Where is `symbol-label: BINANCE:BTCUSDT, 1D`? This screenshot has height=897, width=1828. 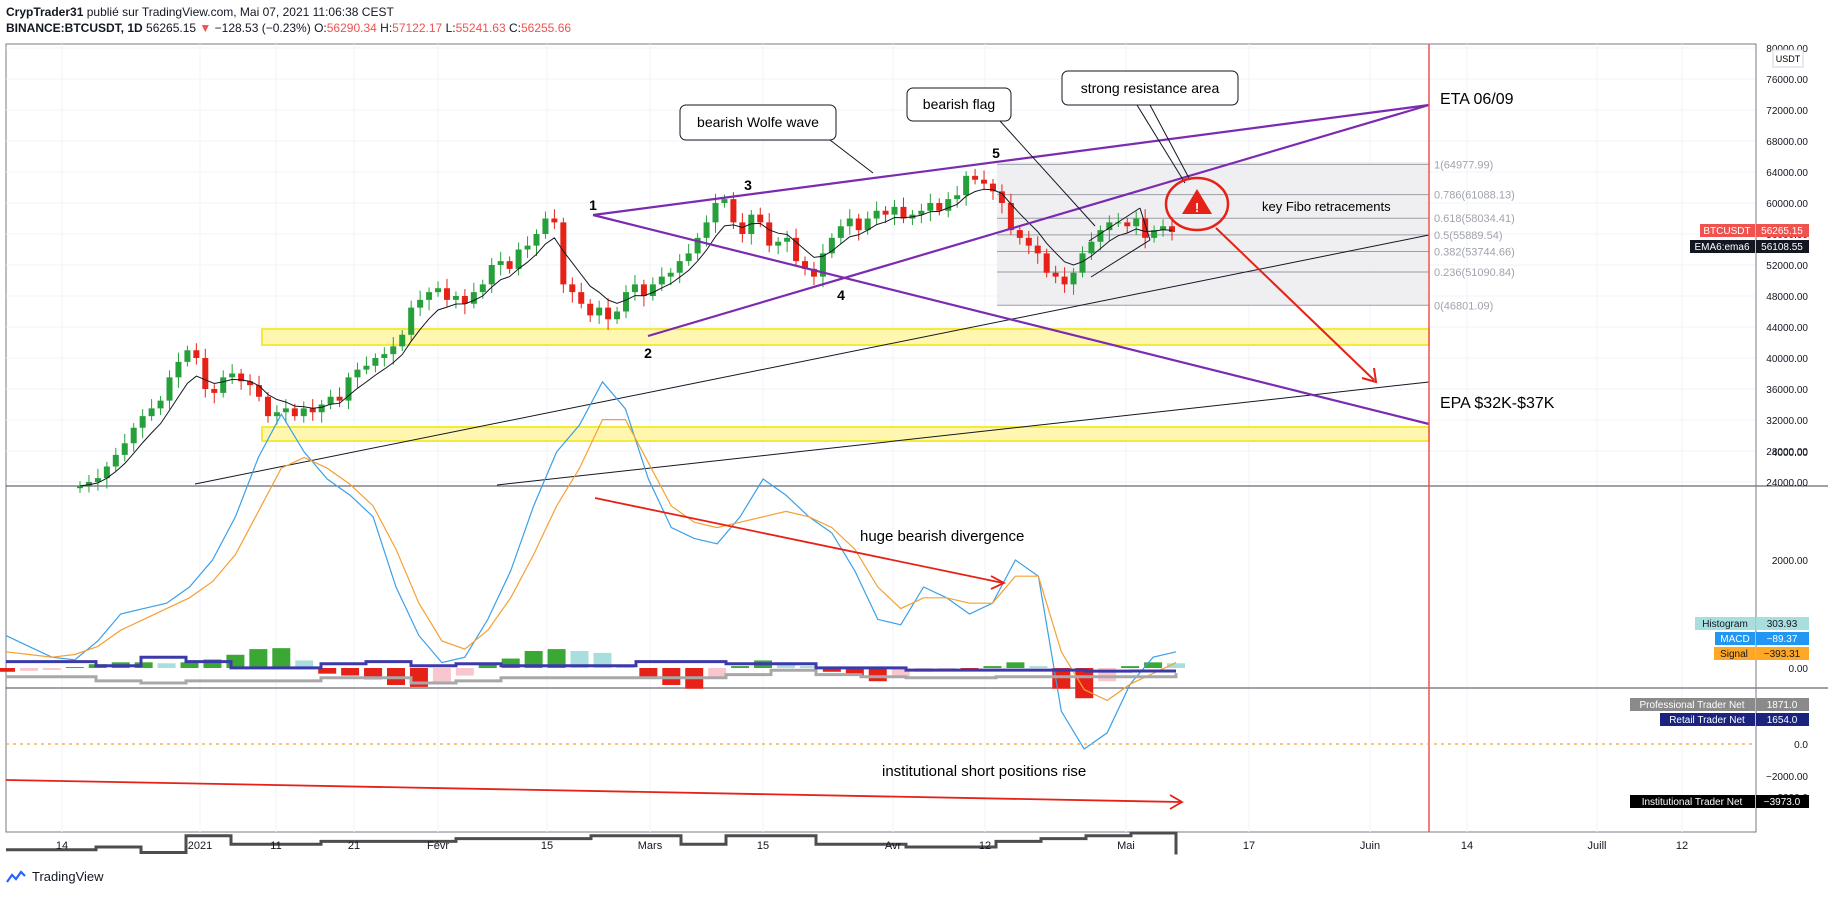 symbol-label: BINANCE:BTCUSDT, 1D is located at coordinates (74, 28).